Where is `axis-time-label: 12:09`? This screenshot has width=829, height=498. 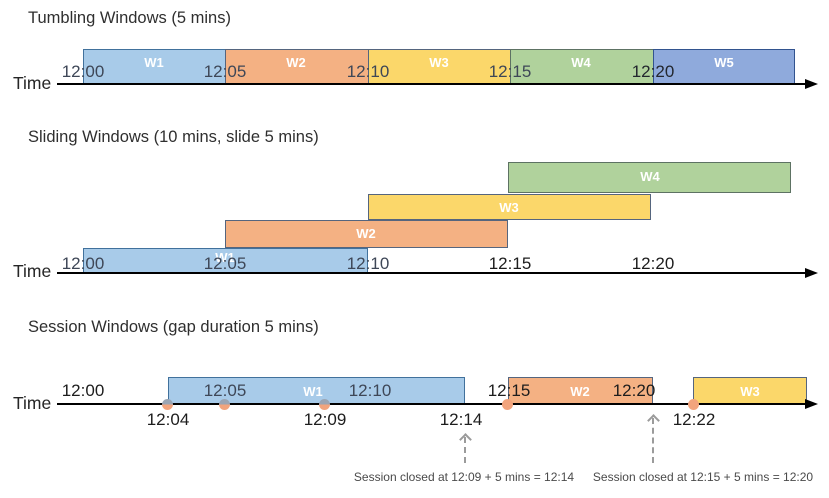 axis-time-label: 12:09 is located at coordinates (325, 419).